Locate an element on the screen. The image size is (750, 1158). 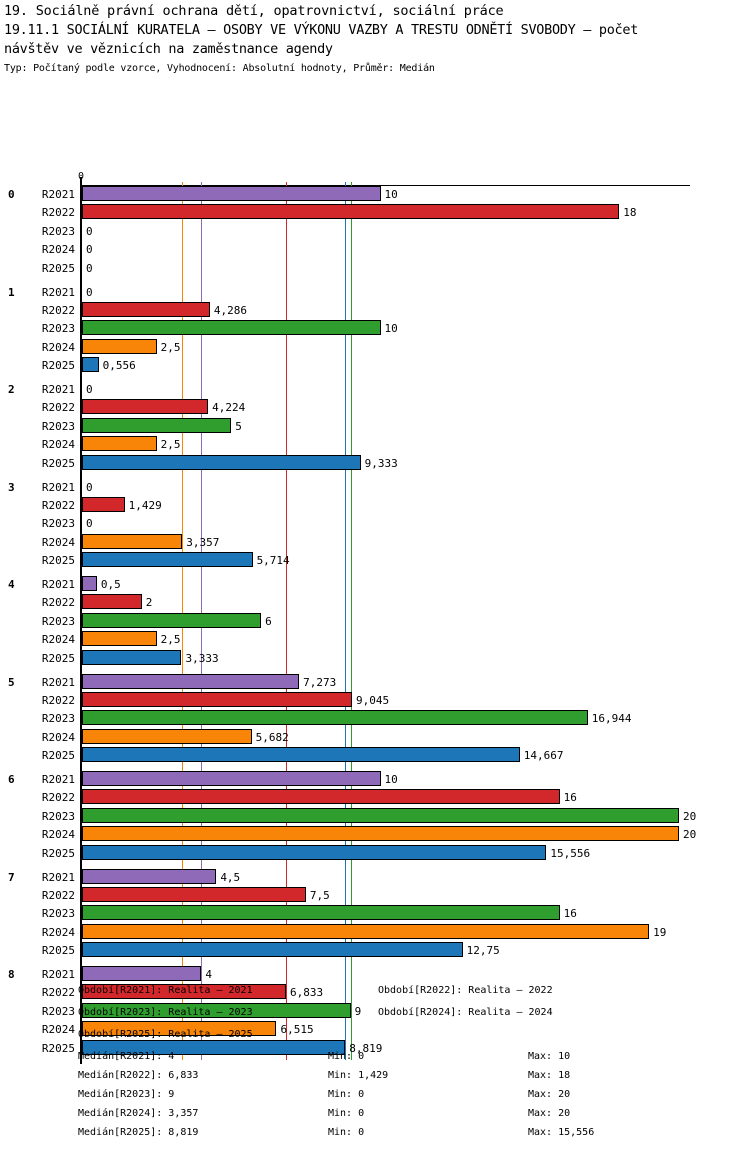
bar-value-label: 2,5 is located at coordinates (170, 347).